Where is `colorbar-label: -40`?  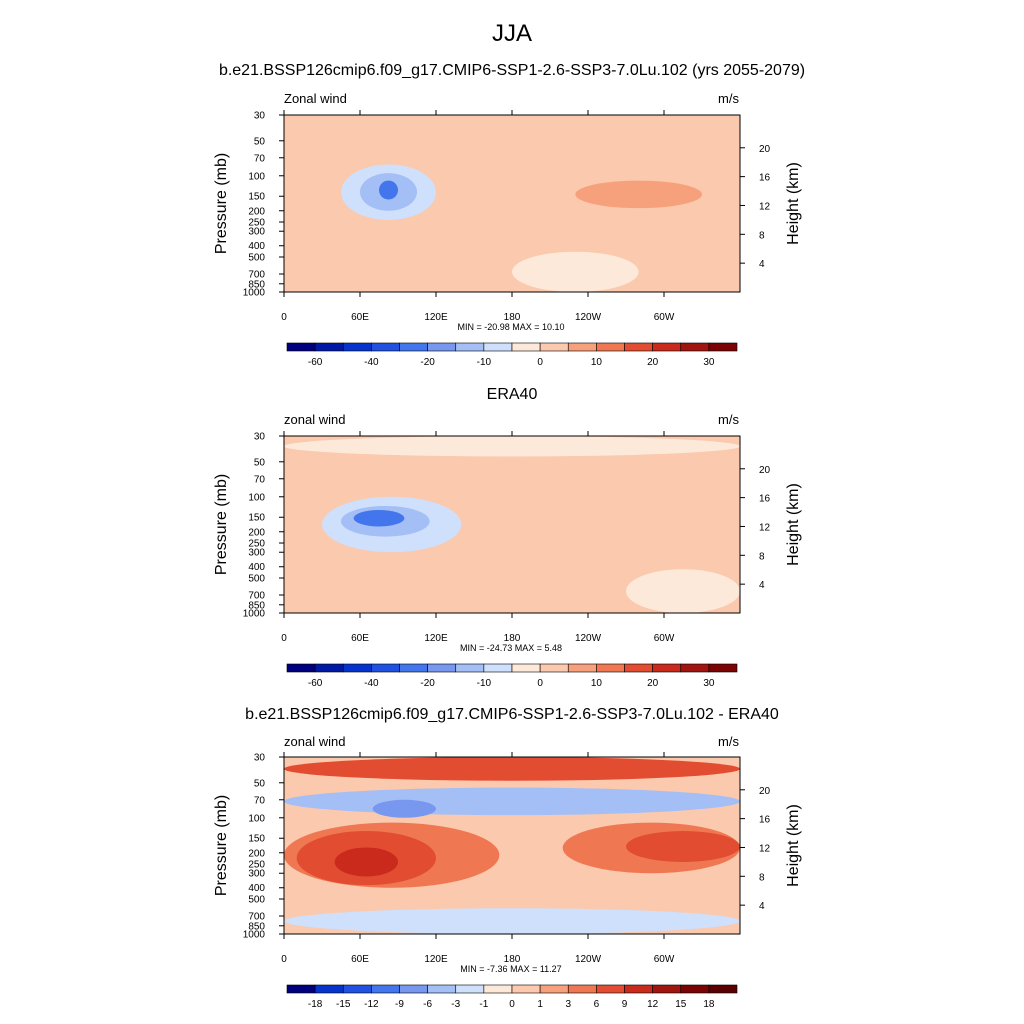 colorbar-label: -40 is located at coordinates (371, 683).